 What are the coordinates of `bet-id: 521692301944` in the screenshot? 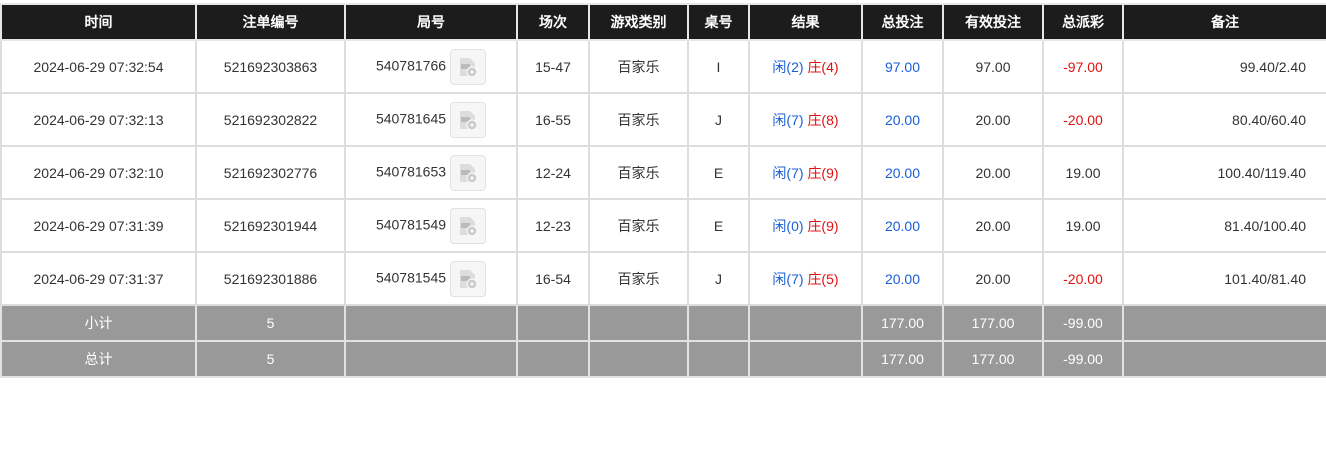 It's located at (270, 225).